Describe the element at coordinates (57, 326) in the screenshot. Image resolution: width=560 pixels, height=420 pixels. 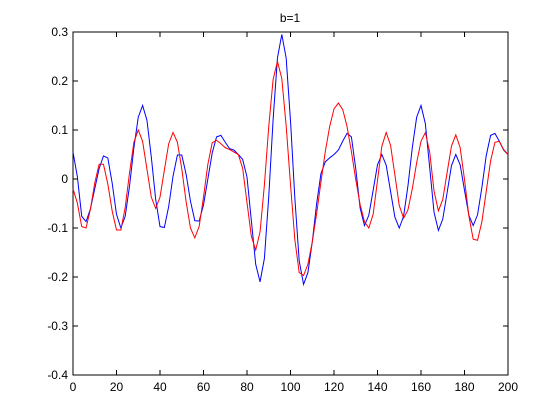
I see `y-tick-label: -0.3` at that location.